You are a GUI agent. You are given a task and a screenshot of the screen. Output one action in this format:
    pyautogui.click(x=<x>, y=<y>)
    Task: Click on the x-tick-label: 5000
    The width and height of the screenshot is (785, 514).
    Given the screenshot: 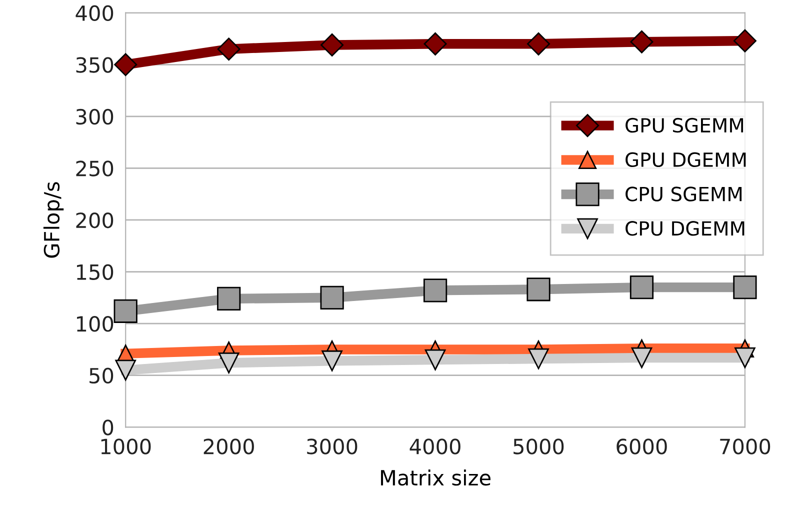 What is the action you would take?
    pyautogui.click(x=539, y=446)
    